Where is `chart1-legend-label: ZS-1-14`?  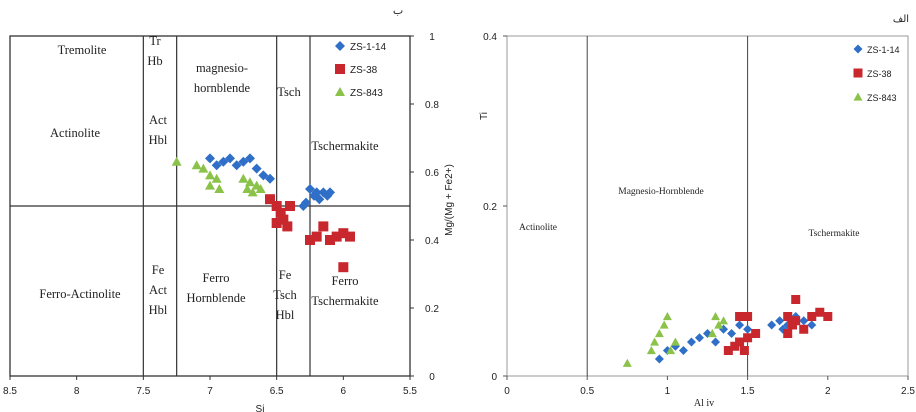 chart1-legend-label: ZS-1-14 is located at coordinates (368, 47).